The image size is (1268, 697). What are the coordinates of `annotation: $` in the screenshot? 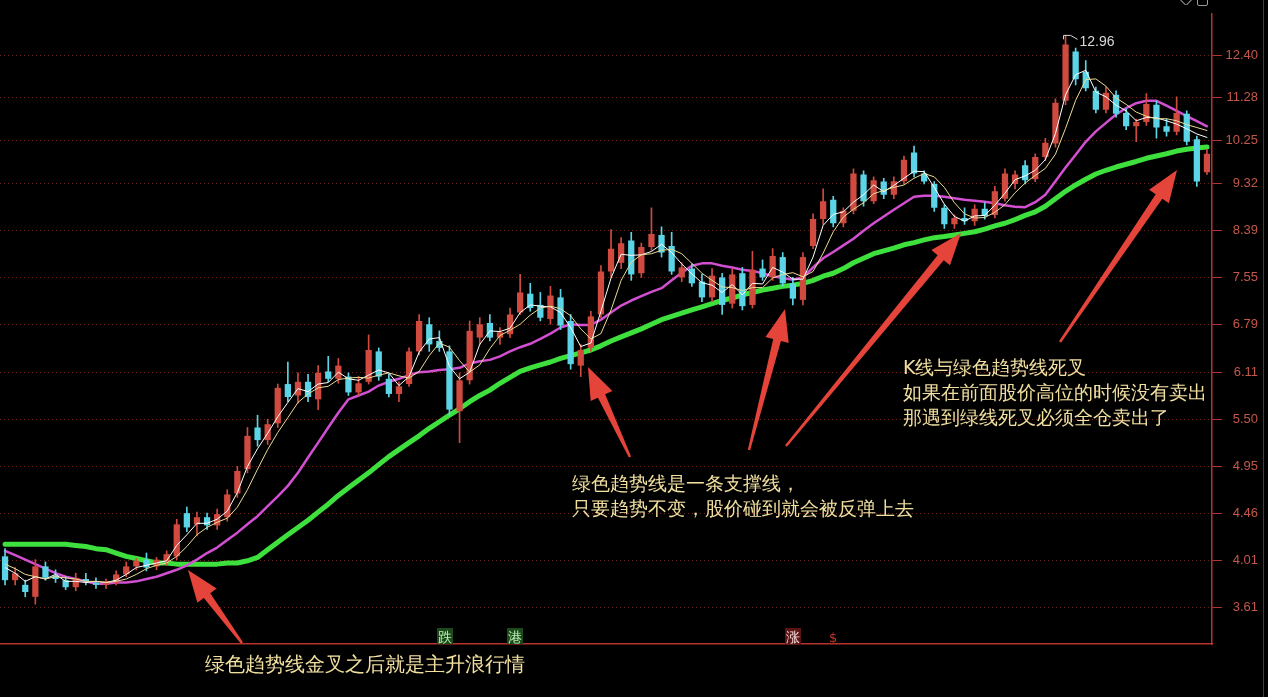 It's located at (833, 637).